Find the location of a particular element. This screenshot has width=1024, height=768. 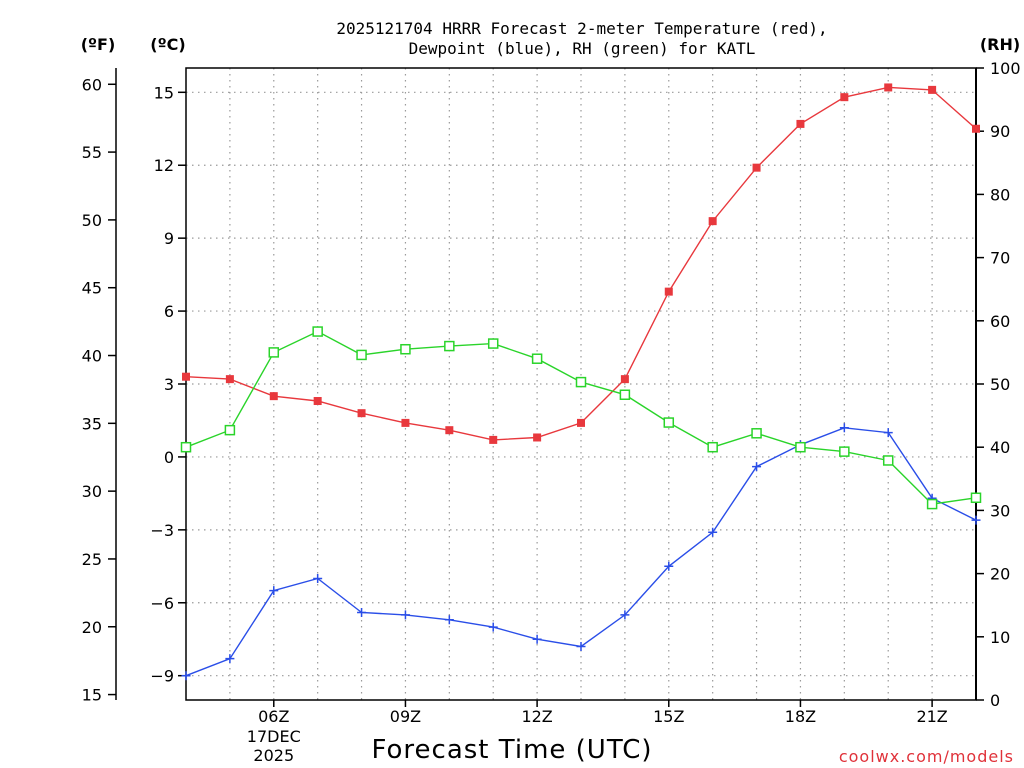

fahrenheit-tick-label: 50 is located at coordinates (92, 220).